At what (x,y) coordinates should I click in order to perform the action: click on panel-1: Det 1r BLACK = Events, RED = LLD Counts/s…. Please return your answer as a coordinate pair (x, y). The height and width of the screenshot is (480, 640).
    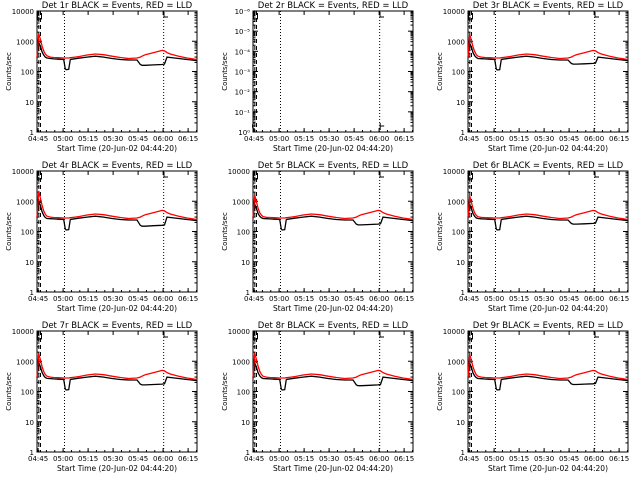
    Looking at the image, I should click on (101, 77).